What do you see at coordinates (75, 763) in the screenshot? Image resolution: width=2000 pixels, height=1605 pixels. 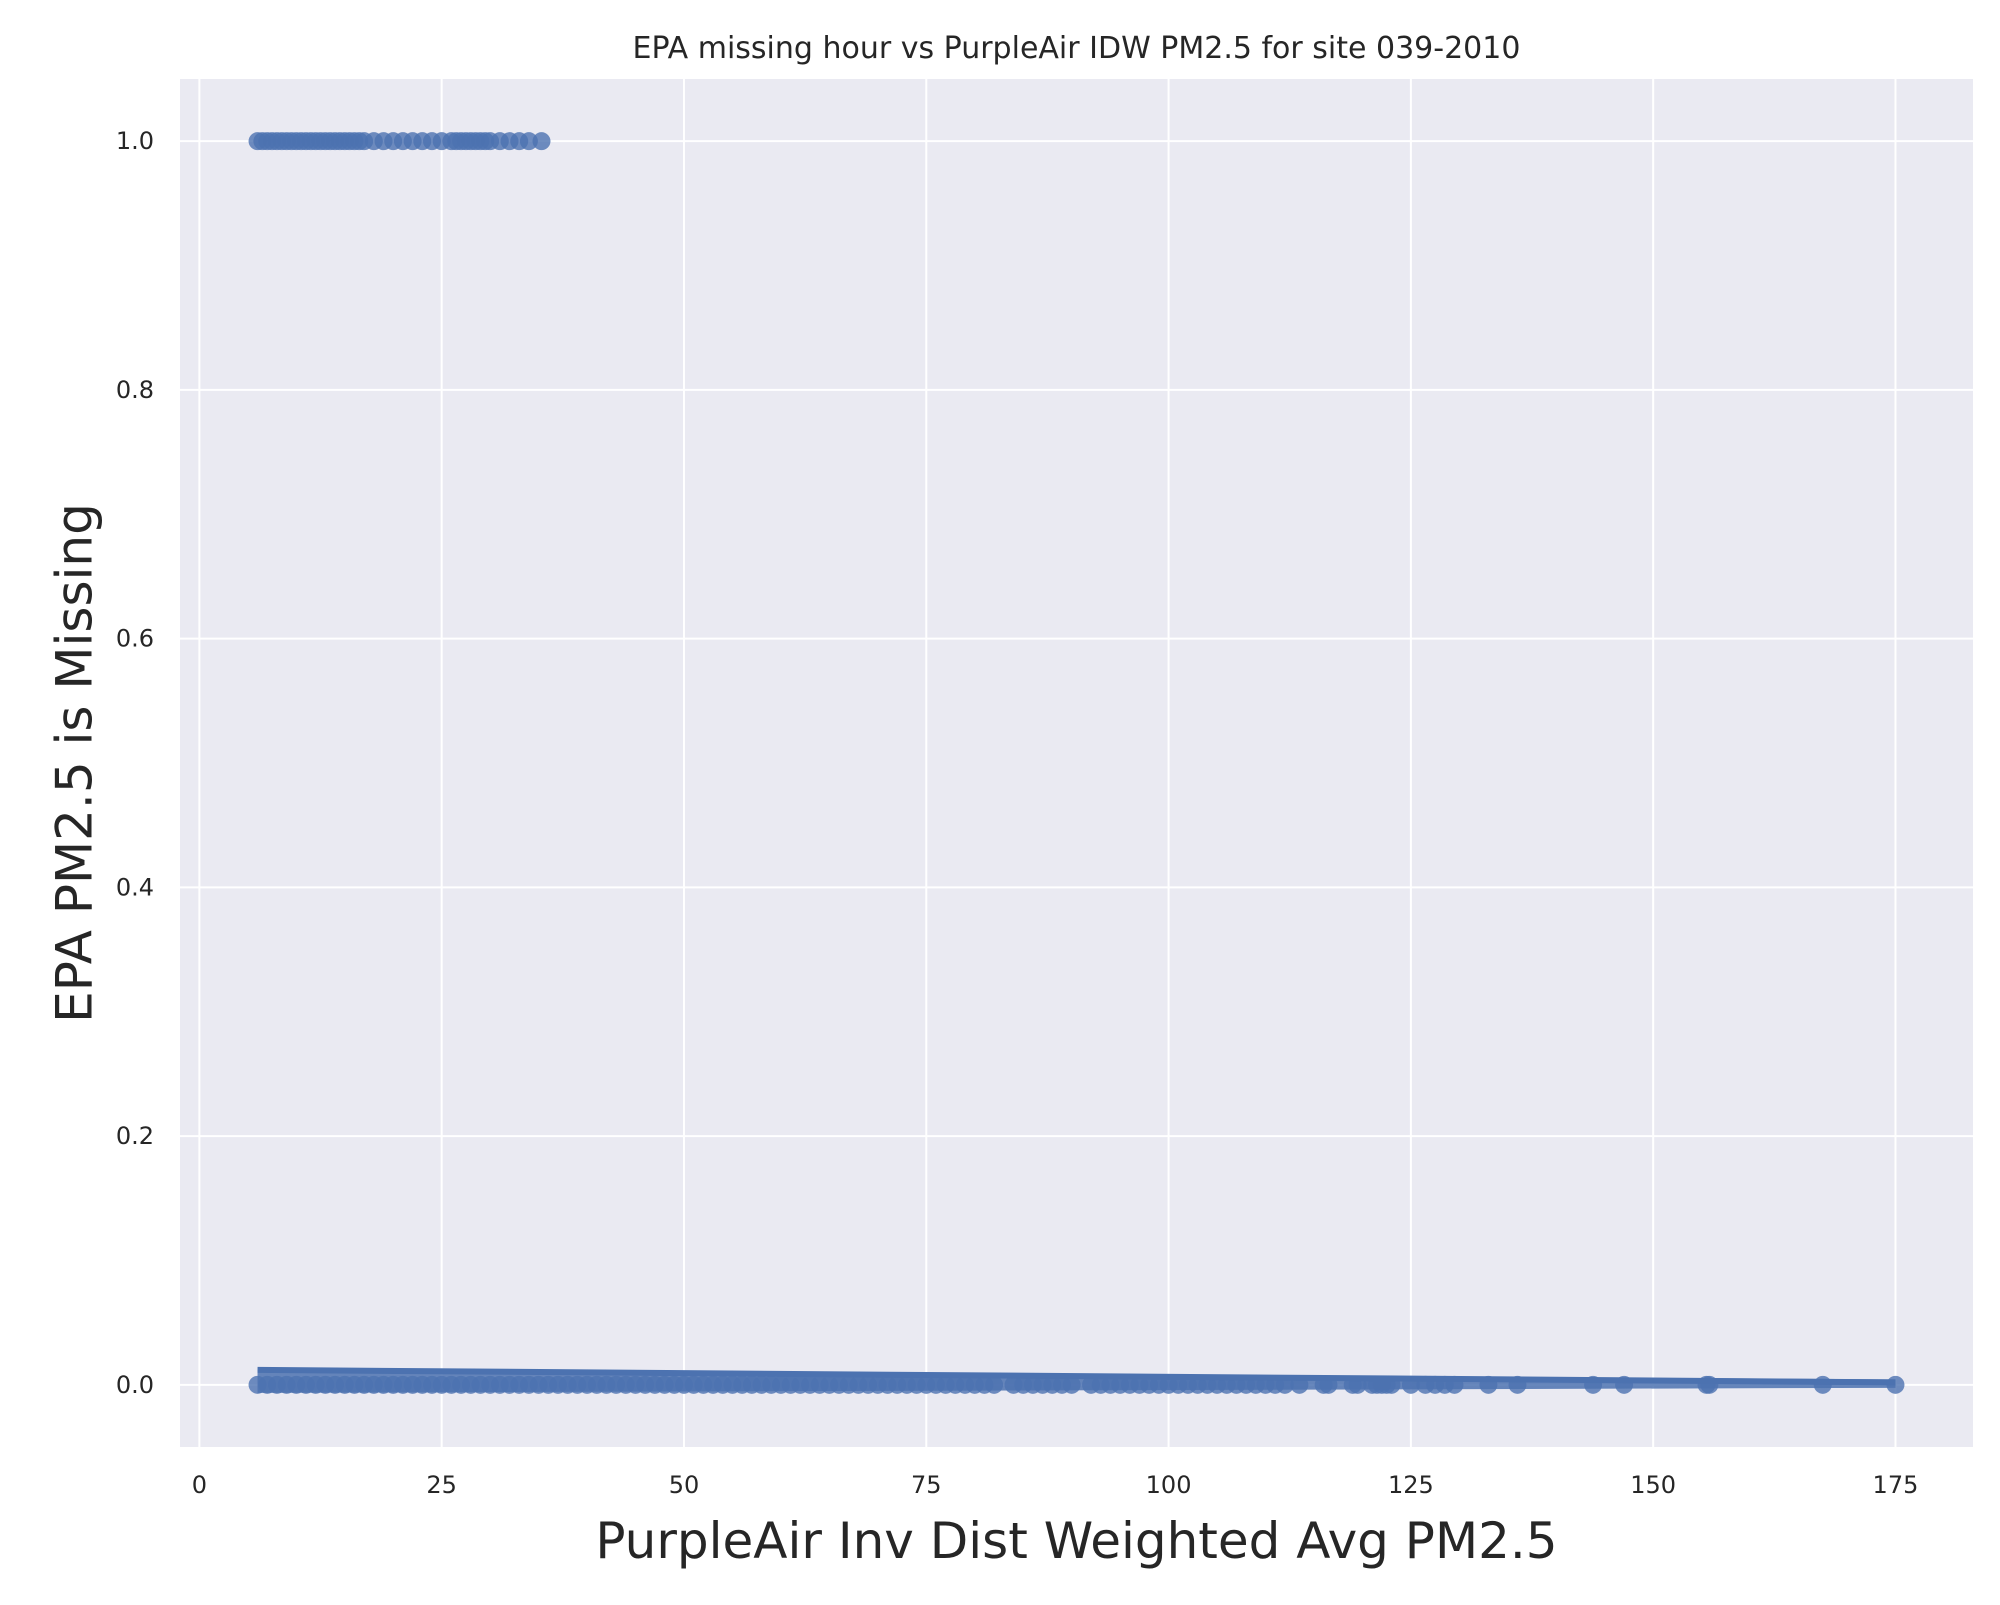 I see `y-axis-label: EPA PM2.5 is Missing` at bounding box center [75, 763].